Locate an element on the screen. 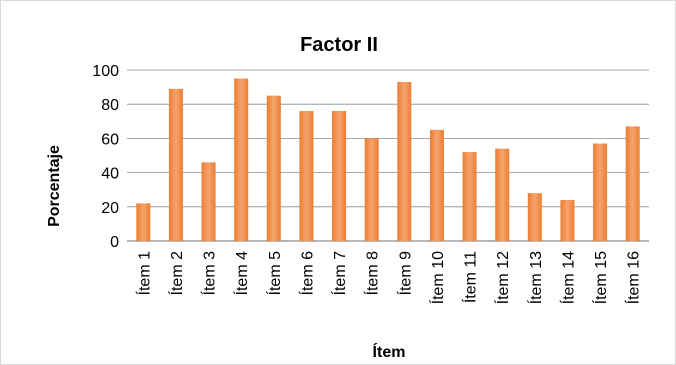 The height and width of the screenshot is (365, 676). x-tick-label: Ítem 8 is located at coordinates (372, 273).